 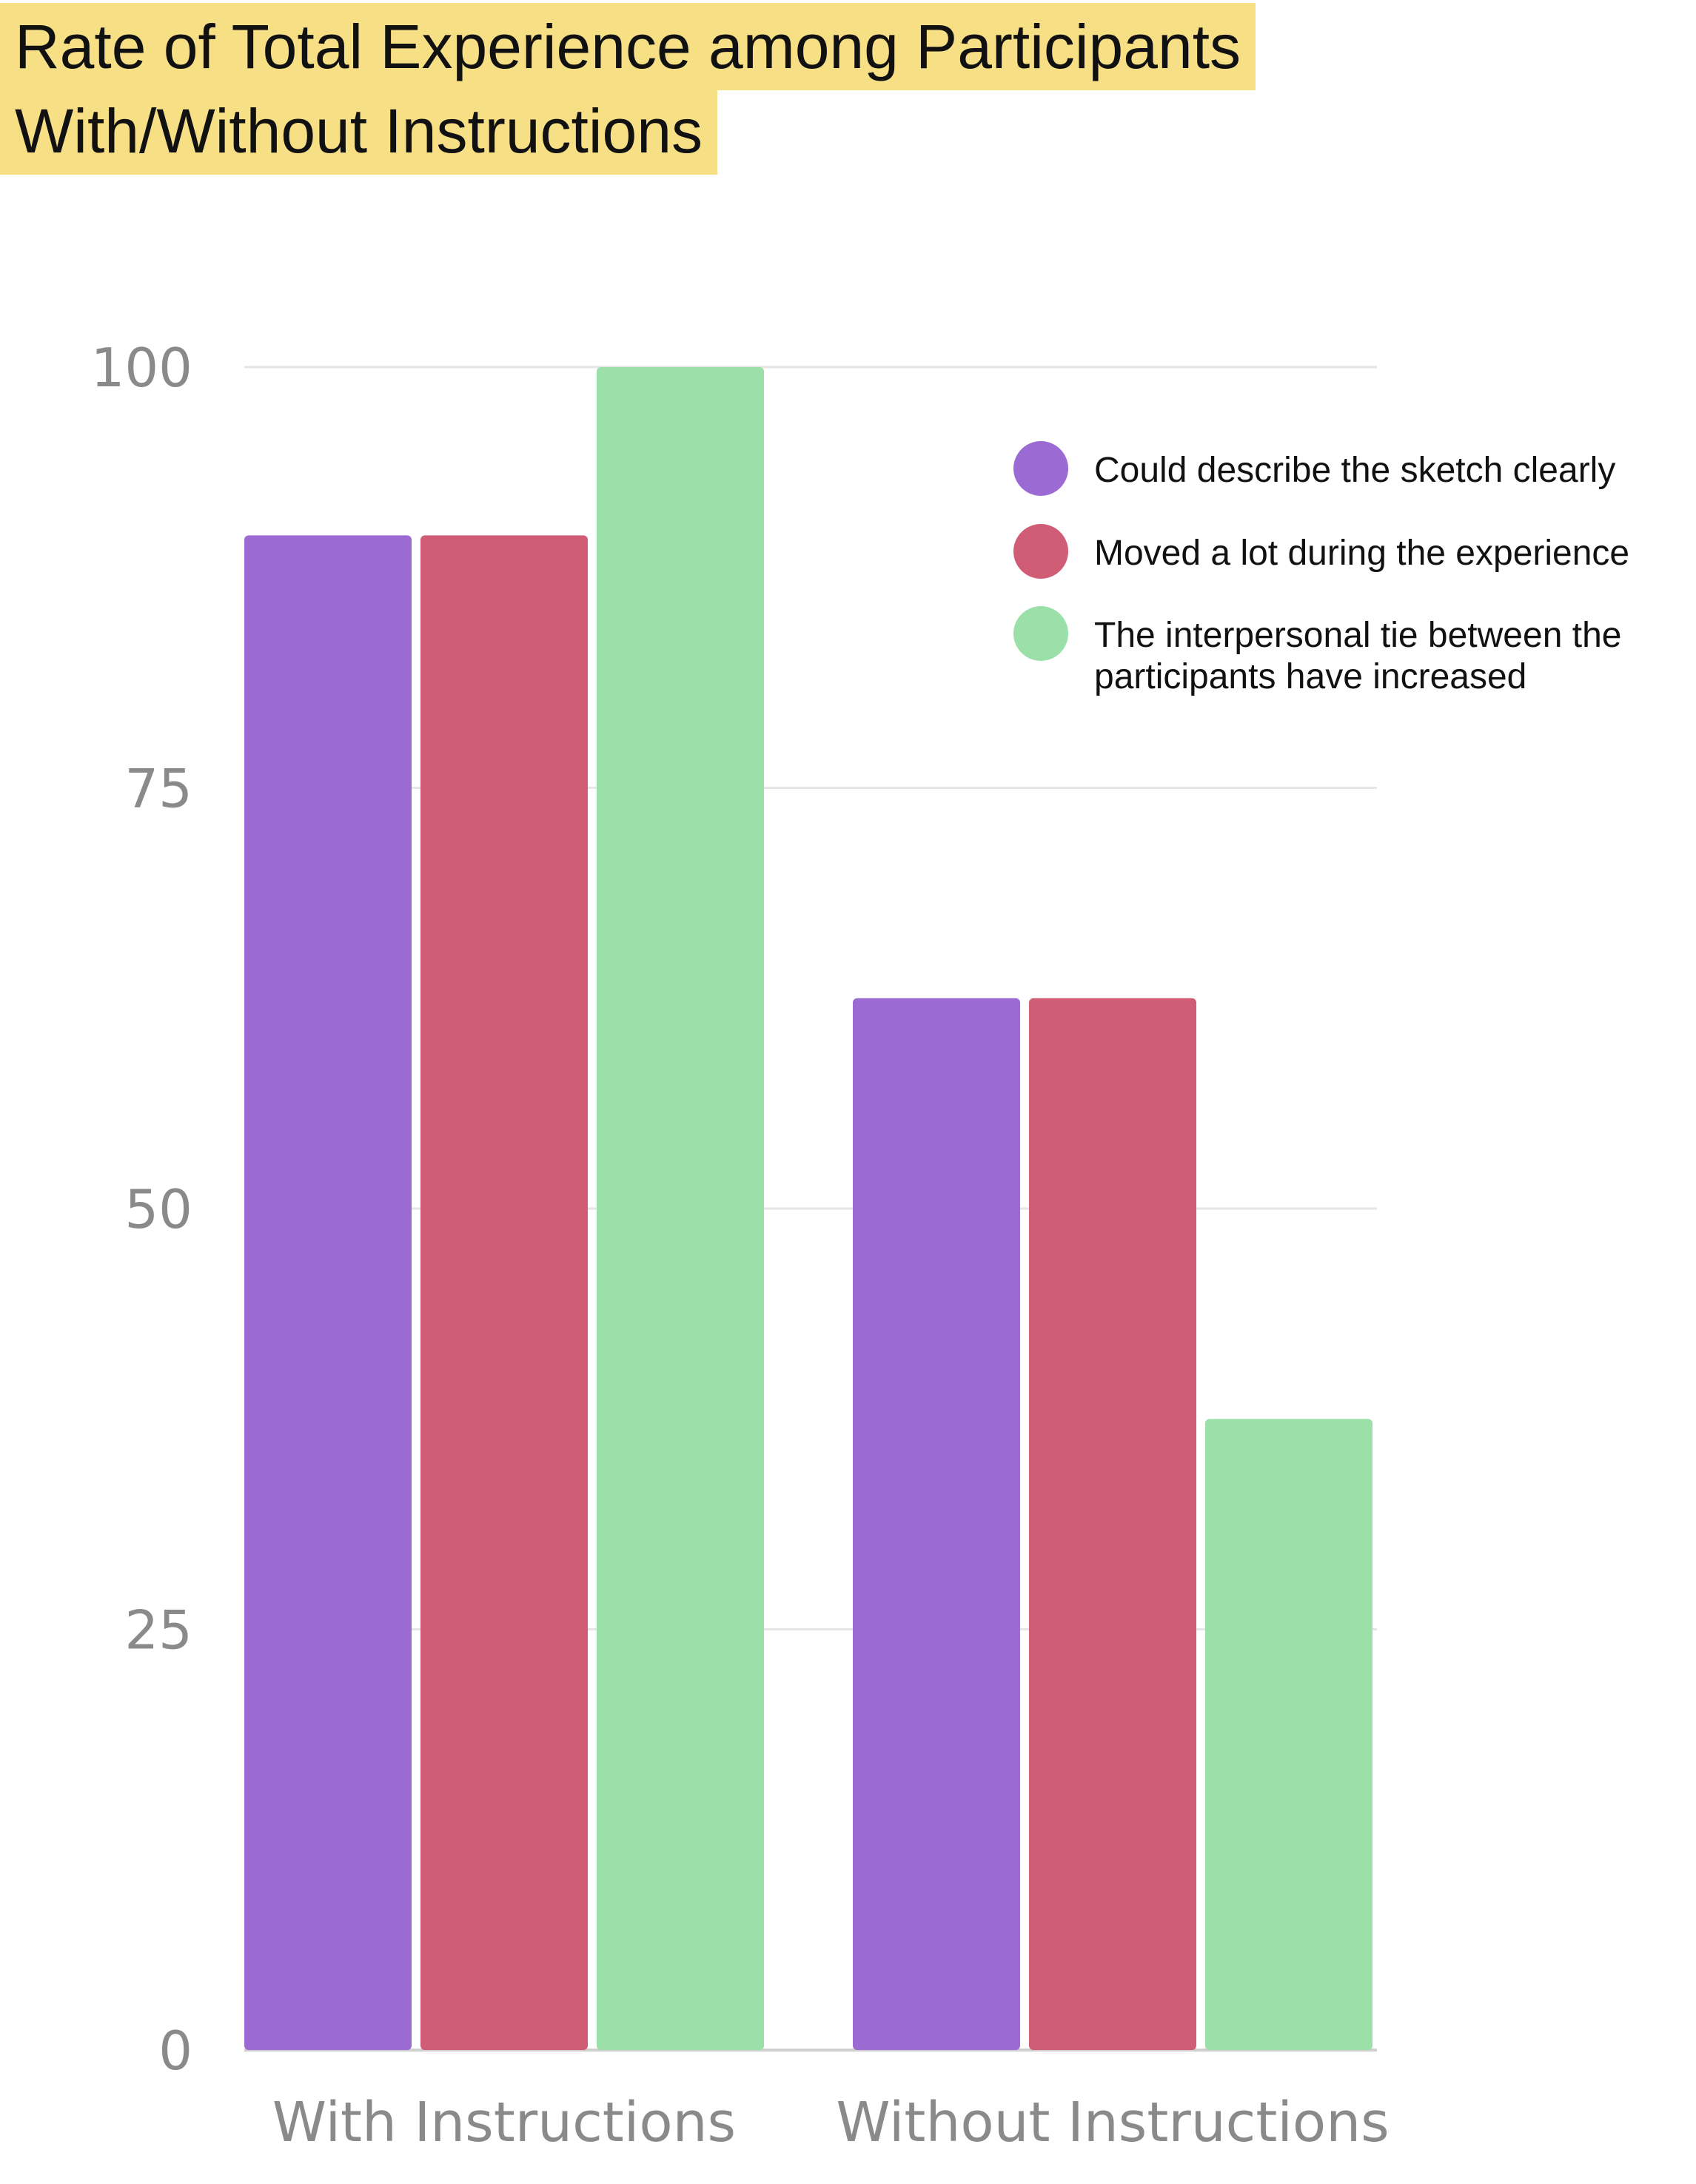 What do you see at coordinates (1112, 2122) in the screenshot?
I see `x-tick-label: Without Instructions` at bounding box center [1112, 2122].